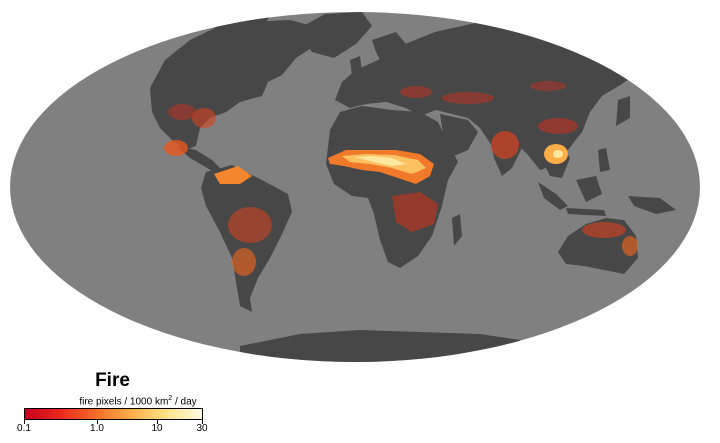  What do you see at coordinates (124, 402) in the screenshot?
I see `legend-unit-prefix: fire pixels / 1000 km` at bounding box center [124, 402].